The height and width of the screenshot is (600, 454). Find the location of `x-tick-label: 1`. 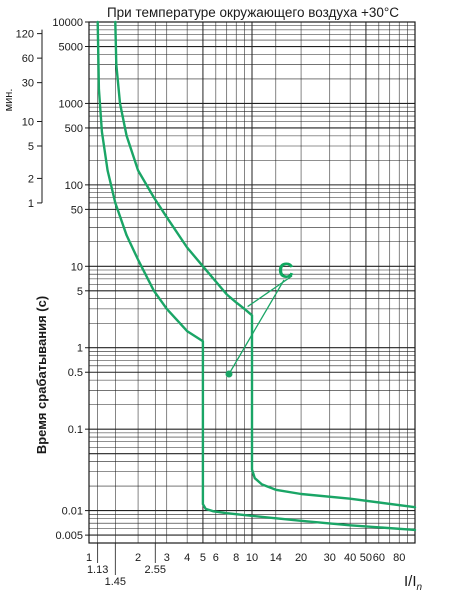

x-tick-label: 1 is located at coordinates (89, 558).